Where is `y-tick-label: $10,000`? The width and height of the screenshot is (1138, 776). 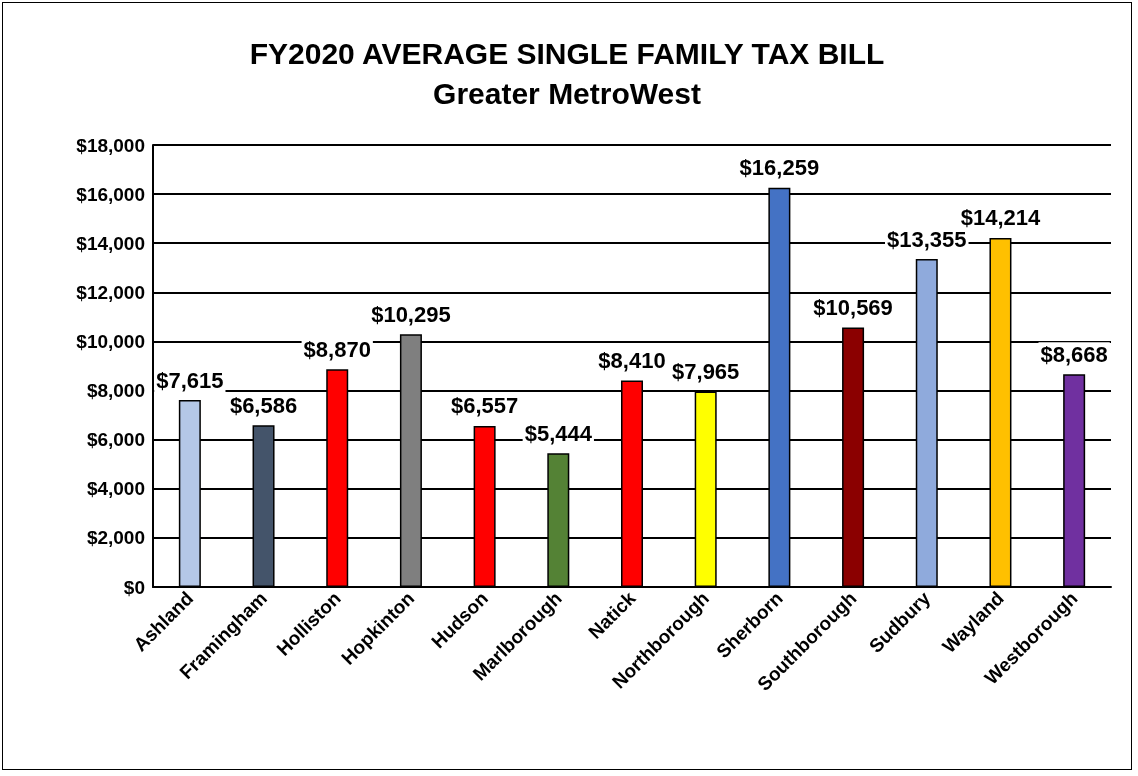 y-tick-label: $10,000 is located at coordinates (110, 341).